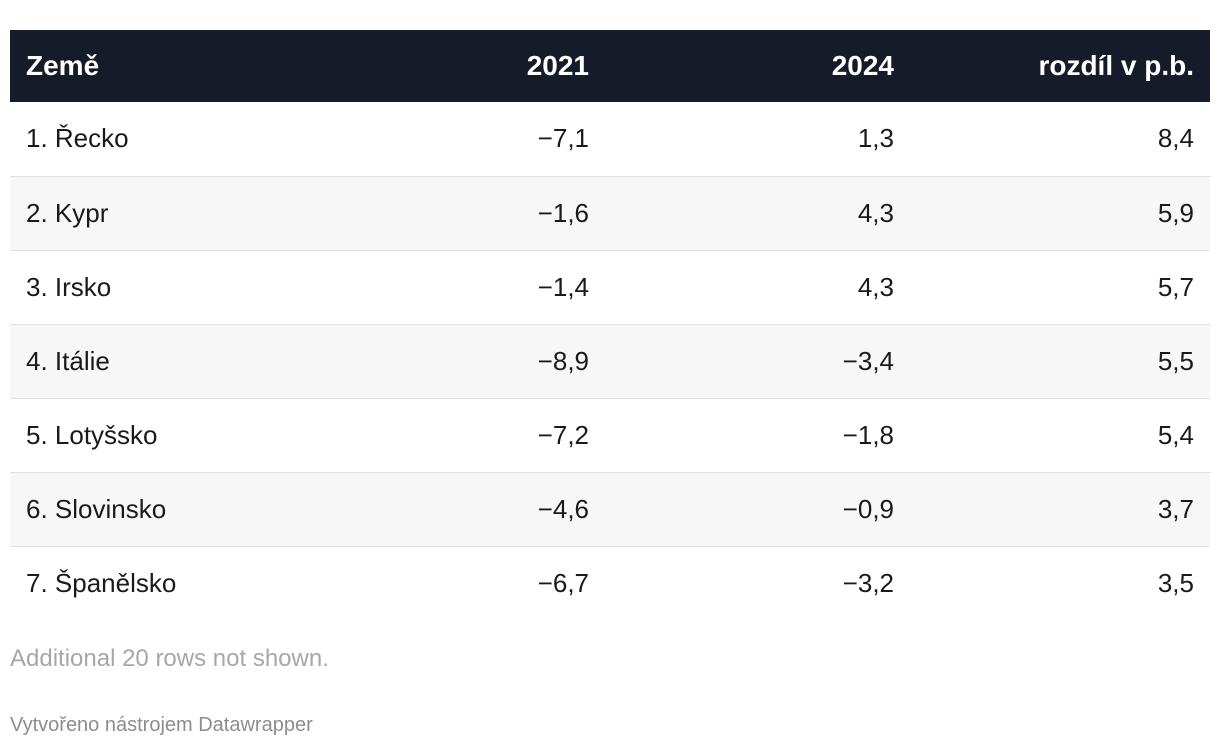 This screenshot has width=1220, height=750. What do you see at coordinates (610, 213) in the screenshot?
I see `table-row: 2. Kypr −1,6 4,3 5,9` at bounding box center [610, 213].